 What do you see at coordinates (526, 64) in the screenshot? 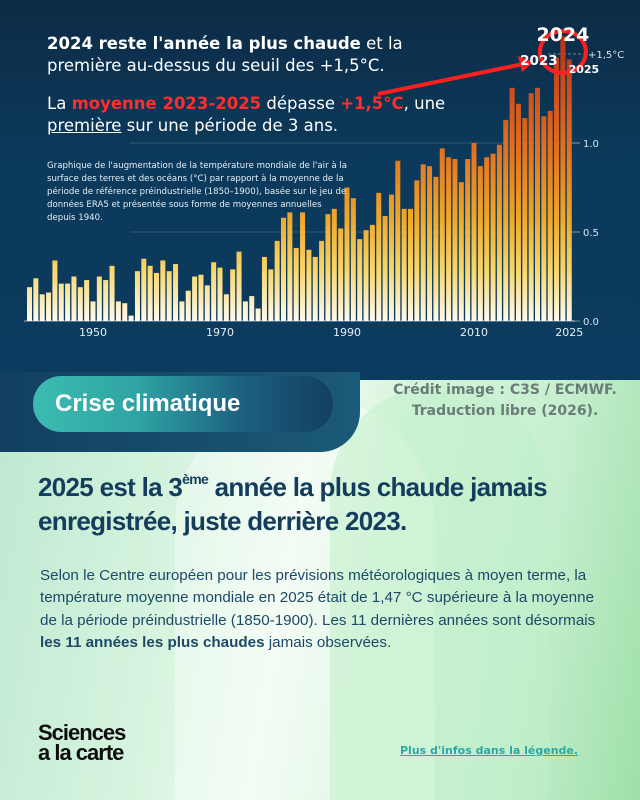
I see `arrow-head-icon` at bounding box center [526, 64].